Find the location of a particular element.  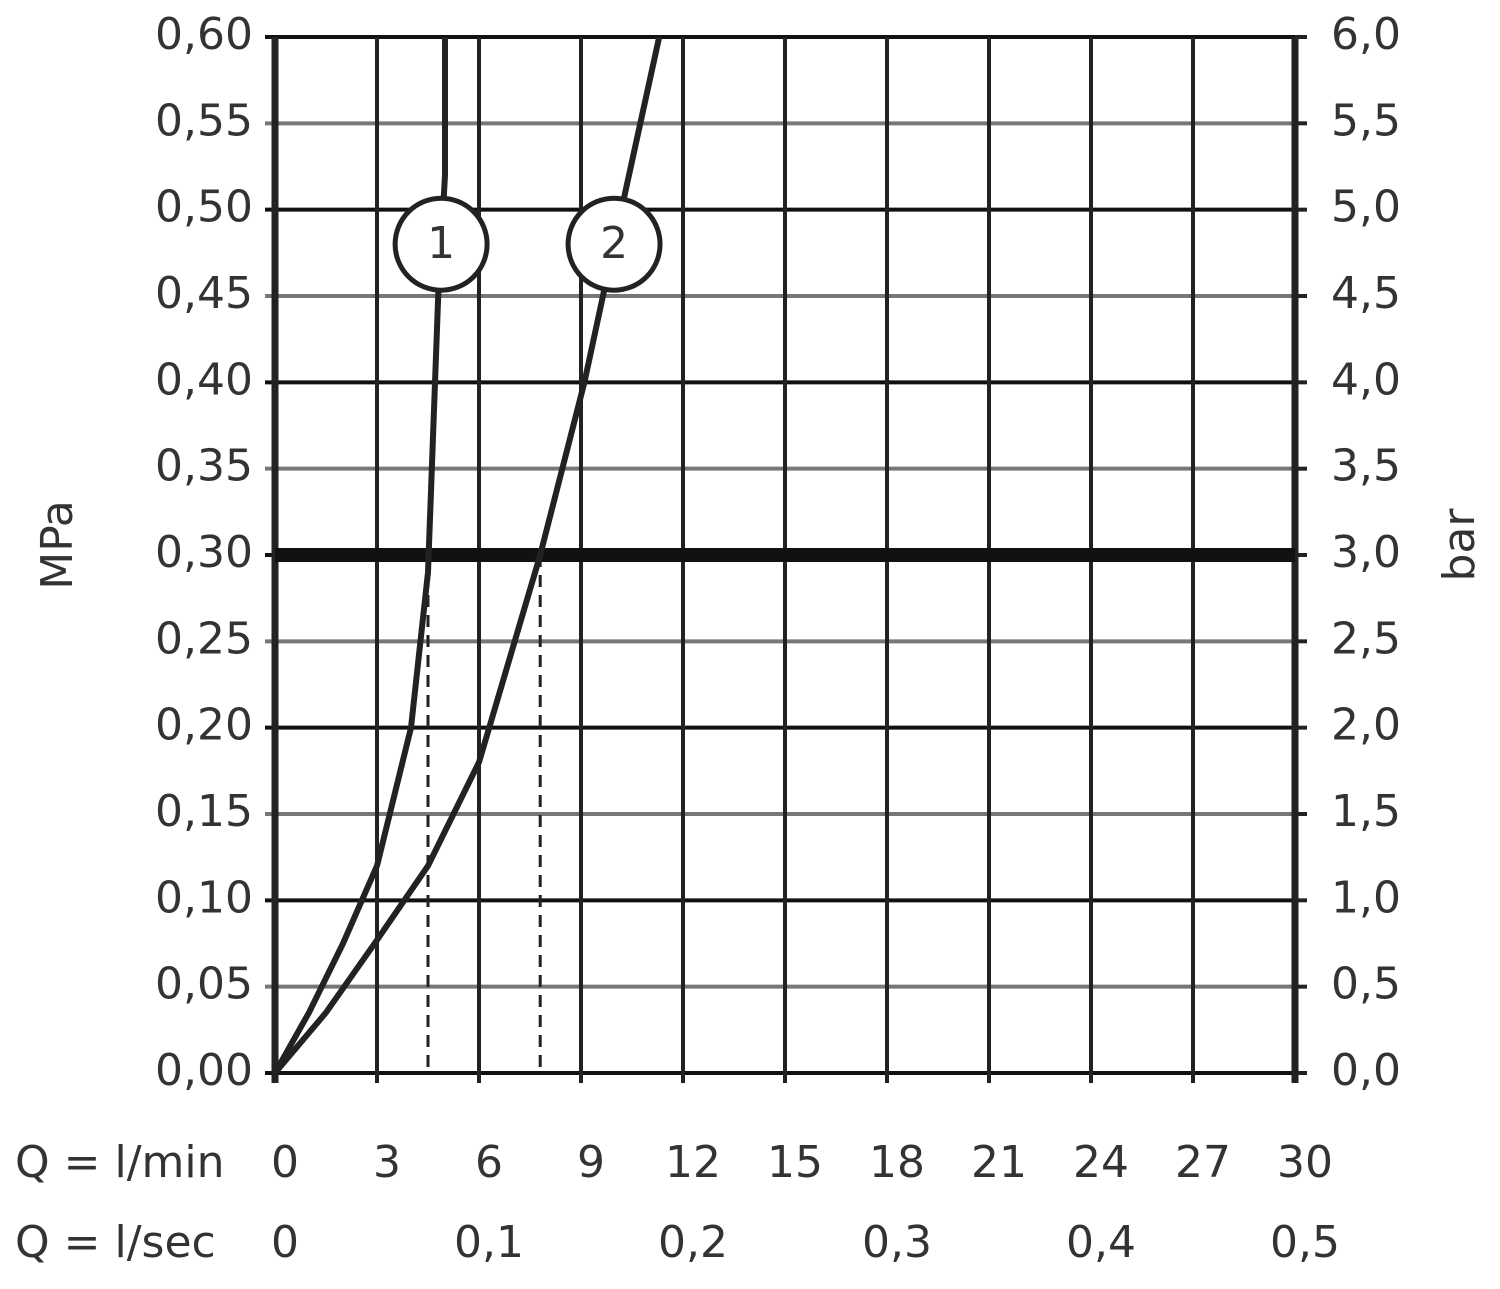

x2-tick-label: 0,5 is located at coordinates (1305, 1242).